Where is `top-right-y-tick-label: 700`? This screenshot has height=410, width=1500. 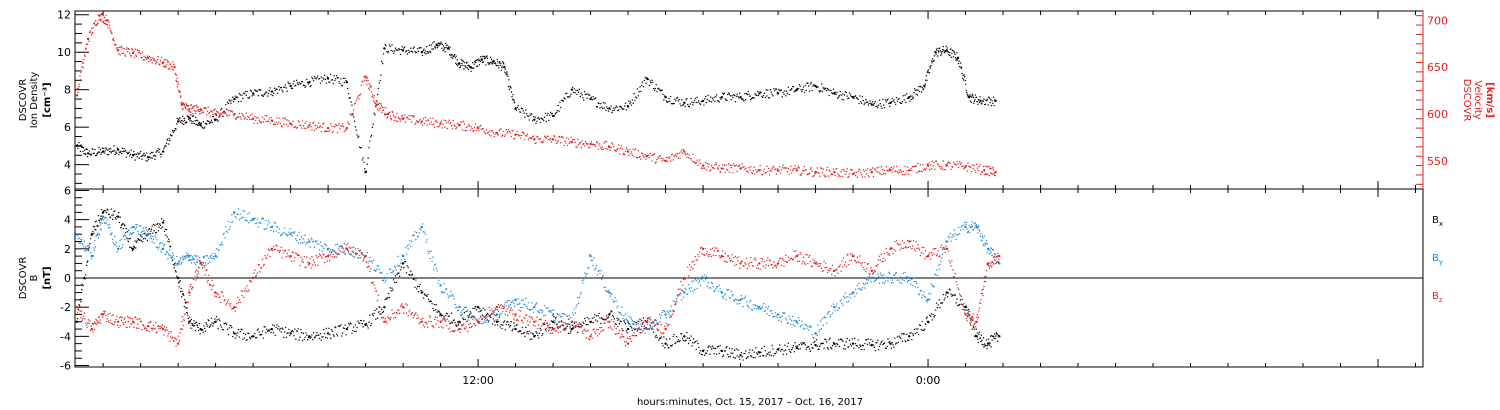
top-right-y-tick-label: 700 is located at coordinates (1437, 20).